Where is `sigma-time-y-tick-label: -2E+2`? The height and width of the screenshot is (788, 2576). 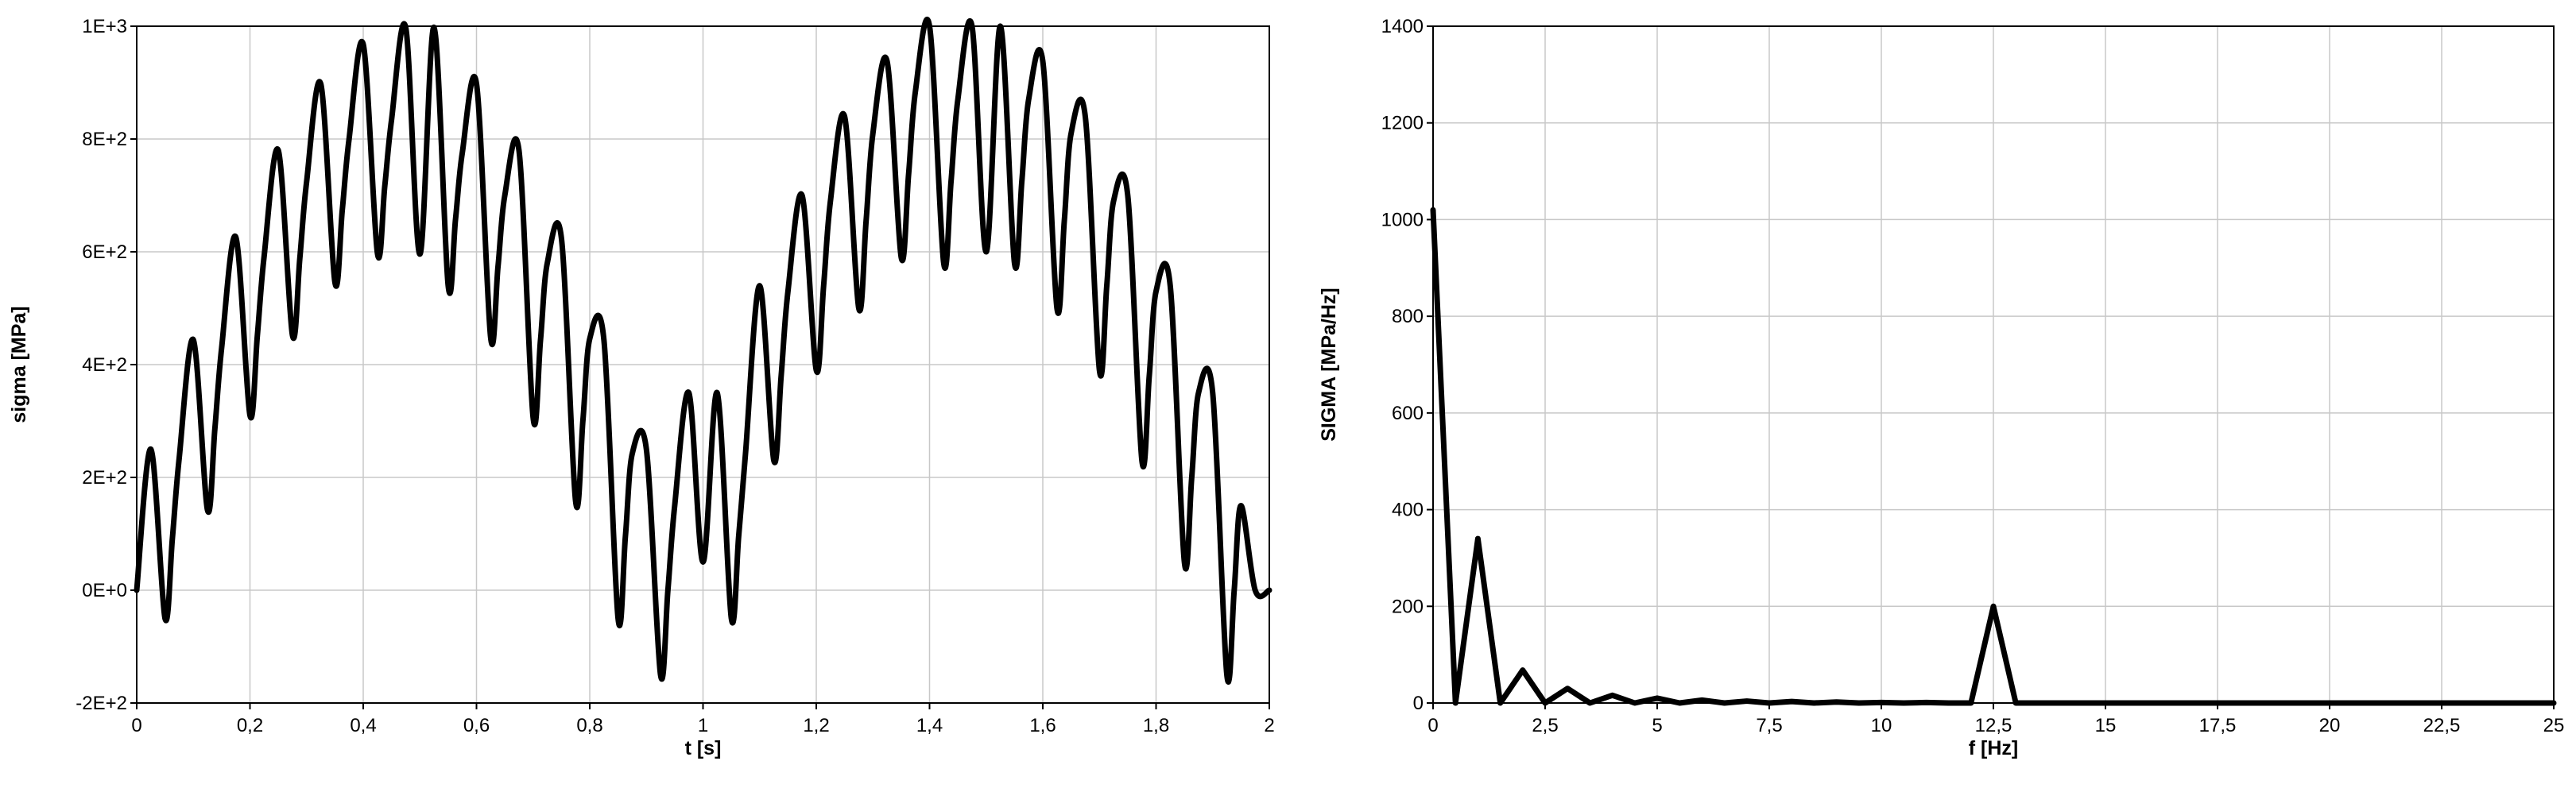
sigma-time-y-tick-label: -2E+2 is located at coordinates (101, 703).